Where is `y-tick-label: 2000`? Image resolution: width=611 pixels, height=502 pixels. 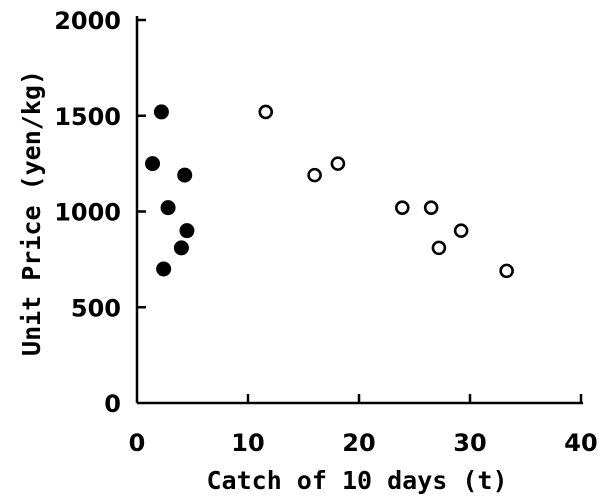
y-tick-label: 2000 is located at coordinates (87, 21).